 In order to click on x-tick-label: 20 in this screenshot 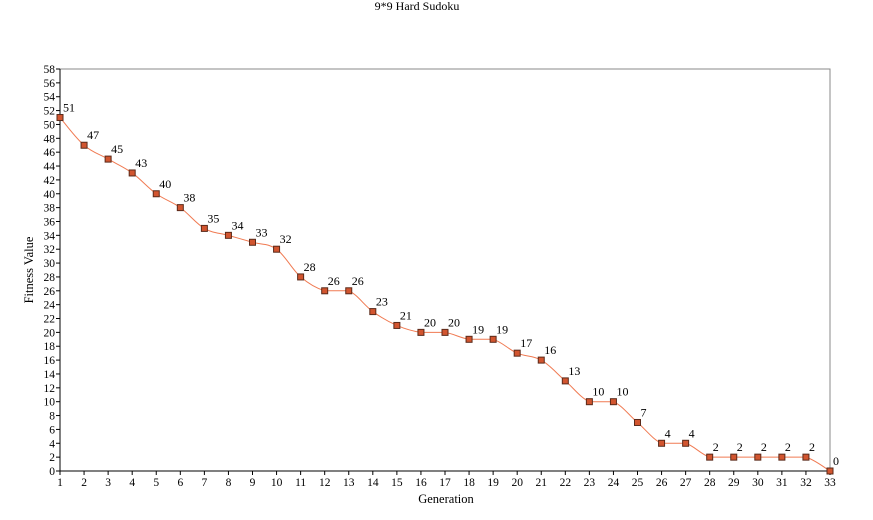, I will do `click(517, 483)`.